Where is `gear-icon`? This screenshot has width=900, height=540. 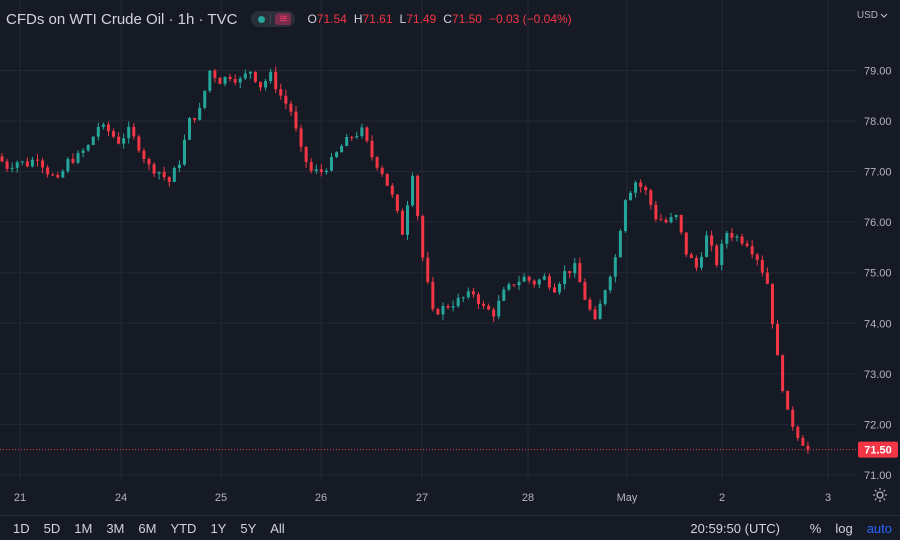
gear-icon is located at coordinates (880, 495).